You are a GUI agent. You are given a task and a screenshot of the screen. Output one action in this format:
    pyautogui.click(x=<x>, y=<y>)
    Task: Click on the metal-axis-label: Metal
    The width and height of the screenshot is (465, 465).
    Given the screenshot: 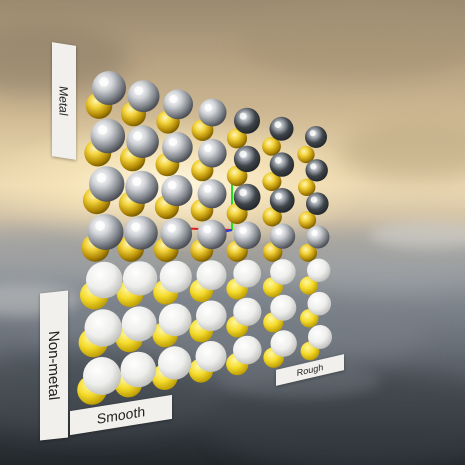 What is the action you would take?
    pyautogui.click(x=64, y=101)
    